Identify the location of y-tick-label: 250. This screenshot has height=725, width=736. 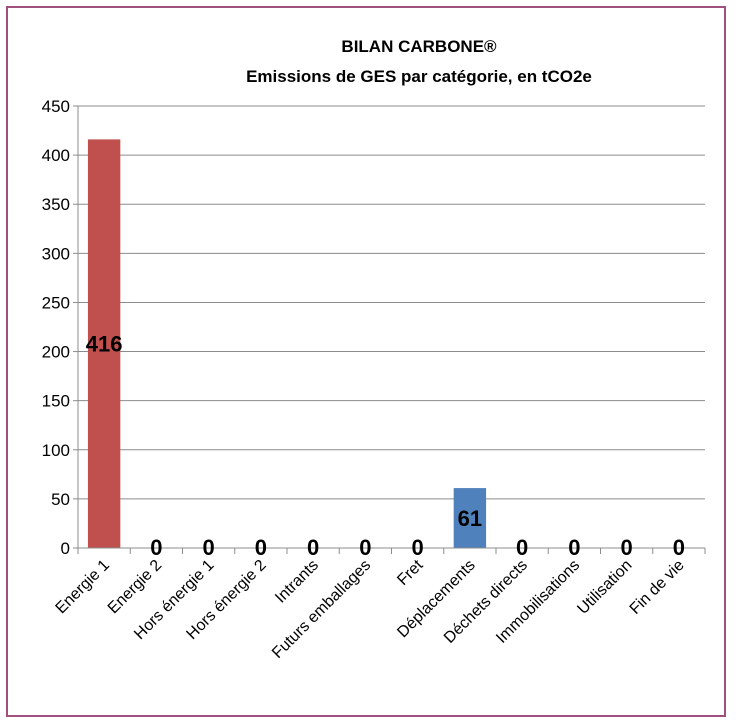
(56, 302).